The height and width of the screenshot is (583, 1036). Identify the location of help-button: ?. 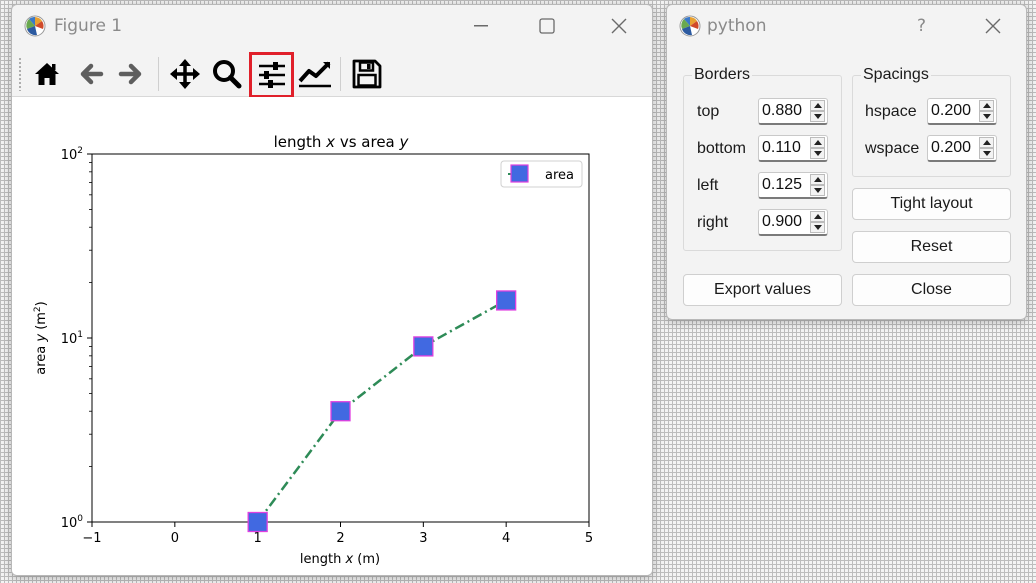
(922, 26).